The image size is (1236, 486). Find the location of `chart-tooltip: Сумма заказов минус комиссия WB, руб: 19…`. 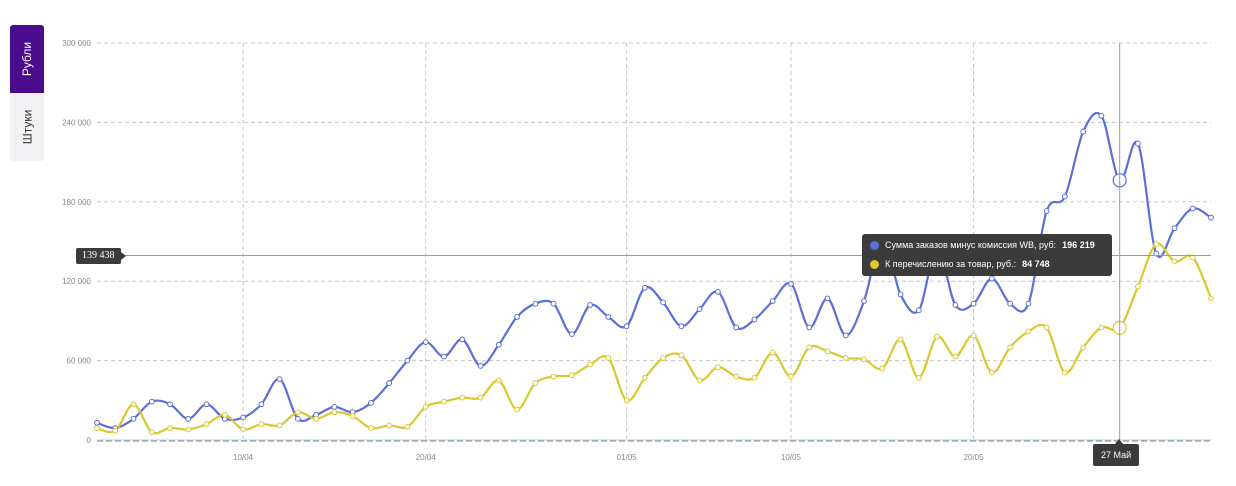

chart-tooltip: Сумма заказов минус комиссия WB, руб: 19… is located at coordinates (987, 255).